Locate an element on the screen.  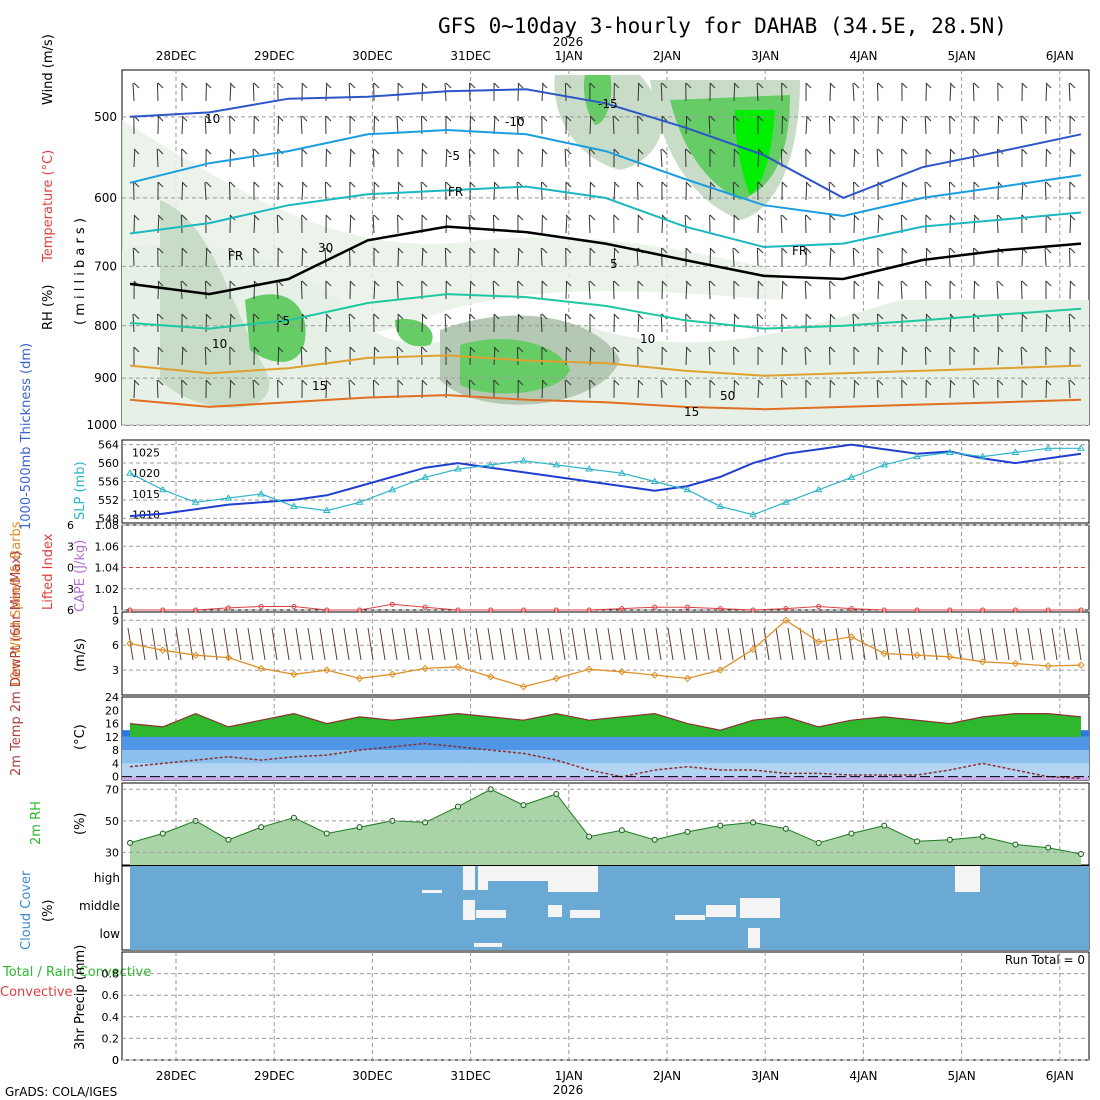
precip-tick-label: 0 is located at coordinates (115, 1060).